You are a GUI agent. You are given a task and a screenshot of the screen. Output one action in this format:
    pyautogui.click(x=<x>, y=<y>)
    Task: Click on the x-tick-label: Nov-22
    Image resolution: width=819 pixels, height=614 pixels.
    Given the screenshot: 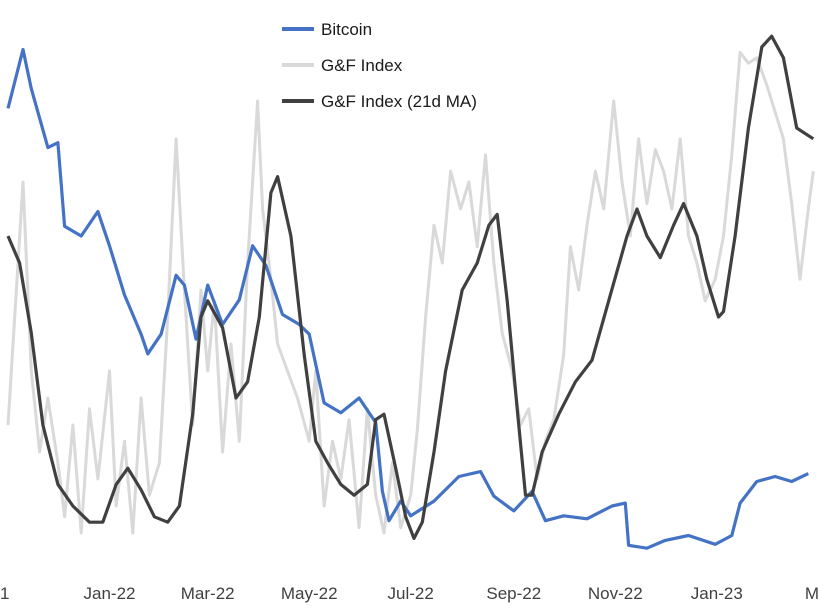 What is the action you would take?
    pyautogui.click(x=615, y=593)
    